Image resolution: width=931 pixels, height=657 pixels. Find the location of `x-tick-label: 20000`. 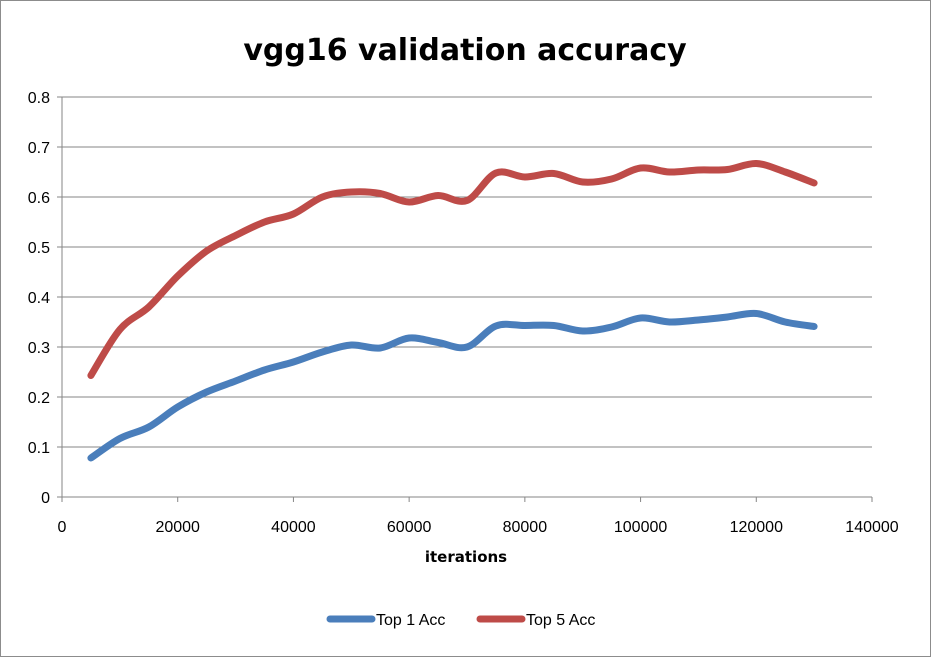

x-tick-label: 20000 is located at coordinates (177, 527).